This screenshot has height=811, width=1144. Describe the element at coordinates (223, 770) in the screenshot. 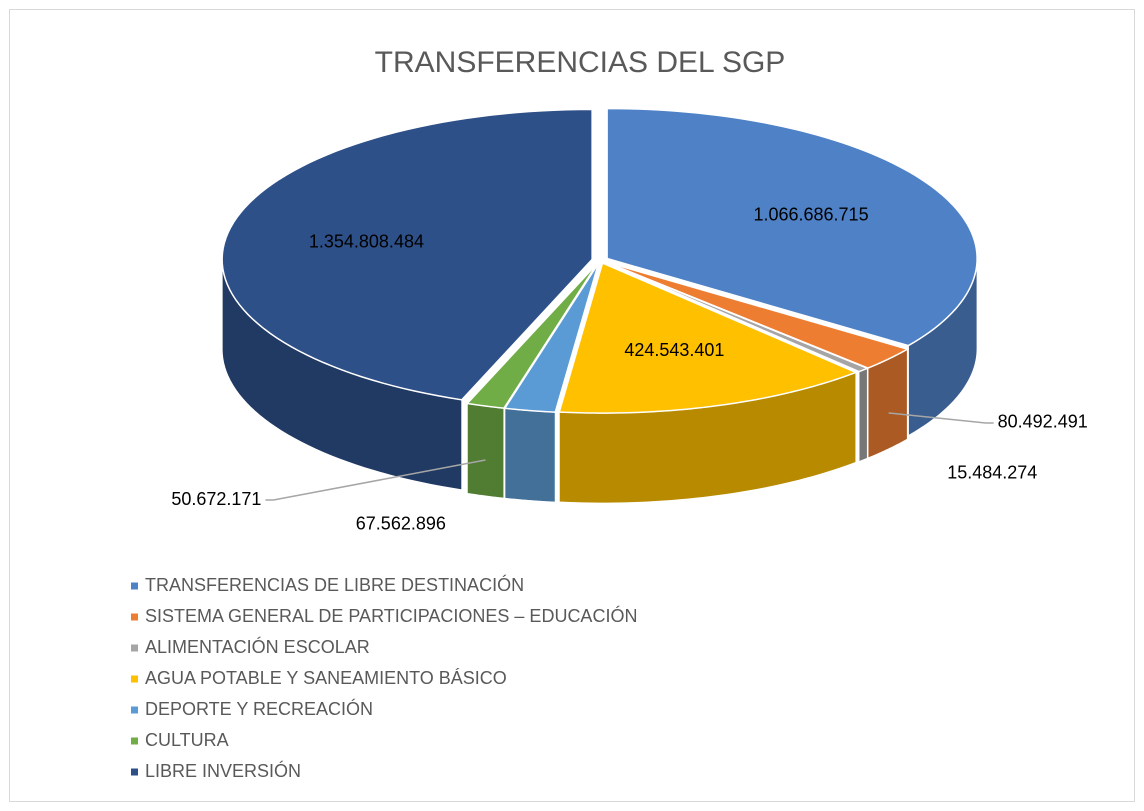

I see `legend-label: LIBRE INVERSIÓN` at that location.